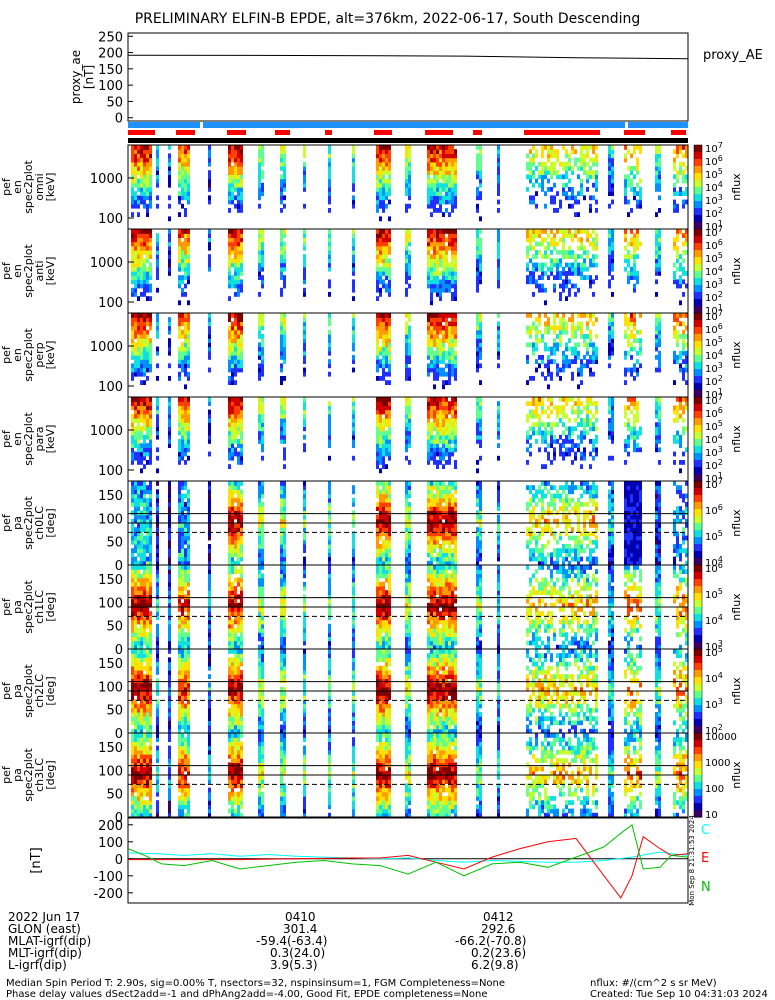 The height and width of the screenshot is (1000, 775). I want to click on spec-tick-label: 1000, so click(106, 179).